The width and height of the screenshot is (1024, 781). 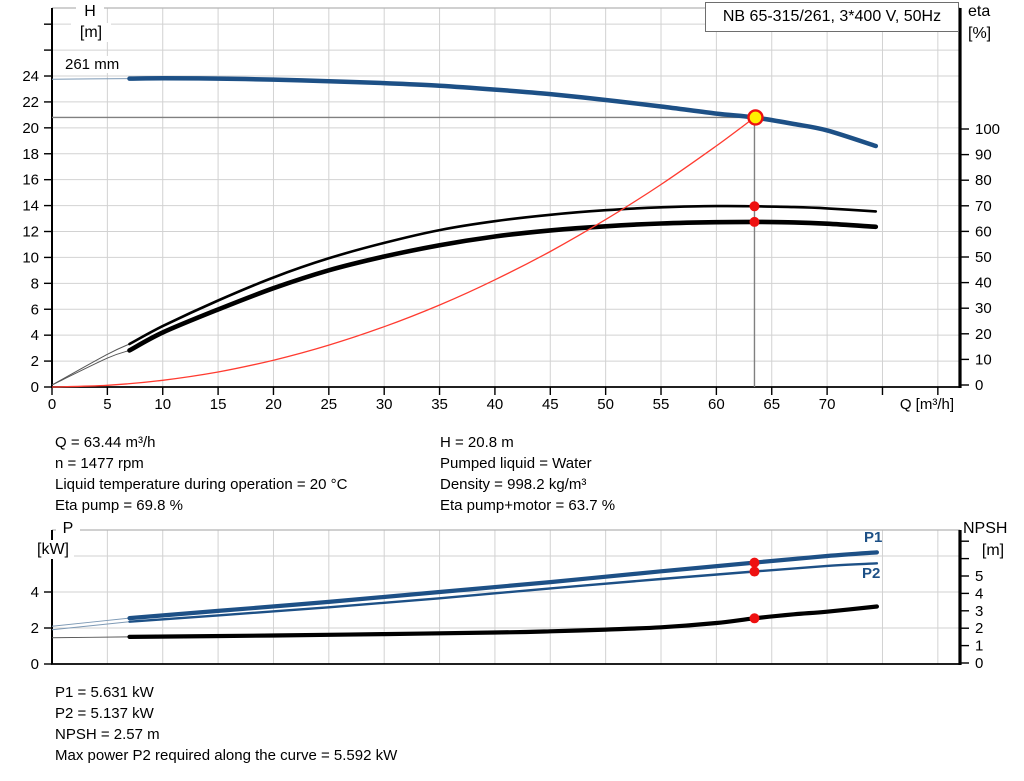 What do you see at coordinates (91, 32) in the screenshot?
I see `h-axis-unit: [m]` at bounding box center [91, 32].